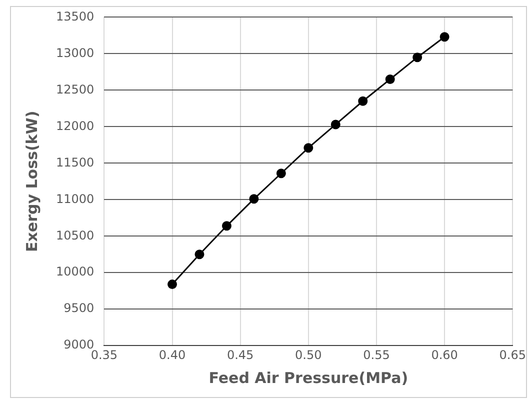 The height and width of the screenshot is (400, 529). Describe the element at coordinates (75, 89) in the screenshot. I see `y-tick-label: 12500` at that location.